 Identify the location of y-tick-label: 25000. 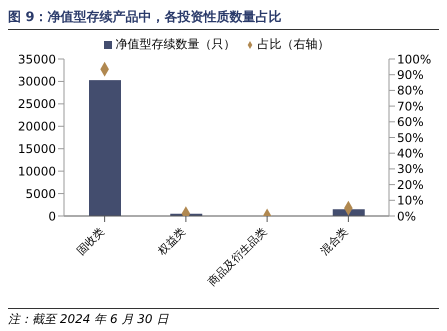
(37, 104).